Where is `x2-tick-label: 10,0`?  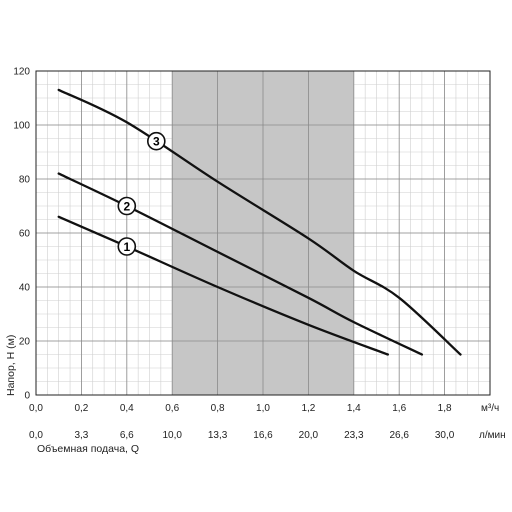 x2-tick-label: 10,0 is located at coordinates (172, 435).